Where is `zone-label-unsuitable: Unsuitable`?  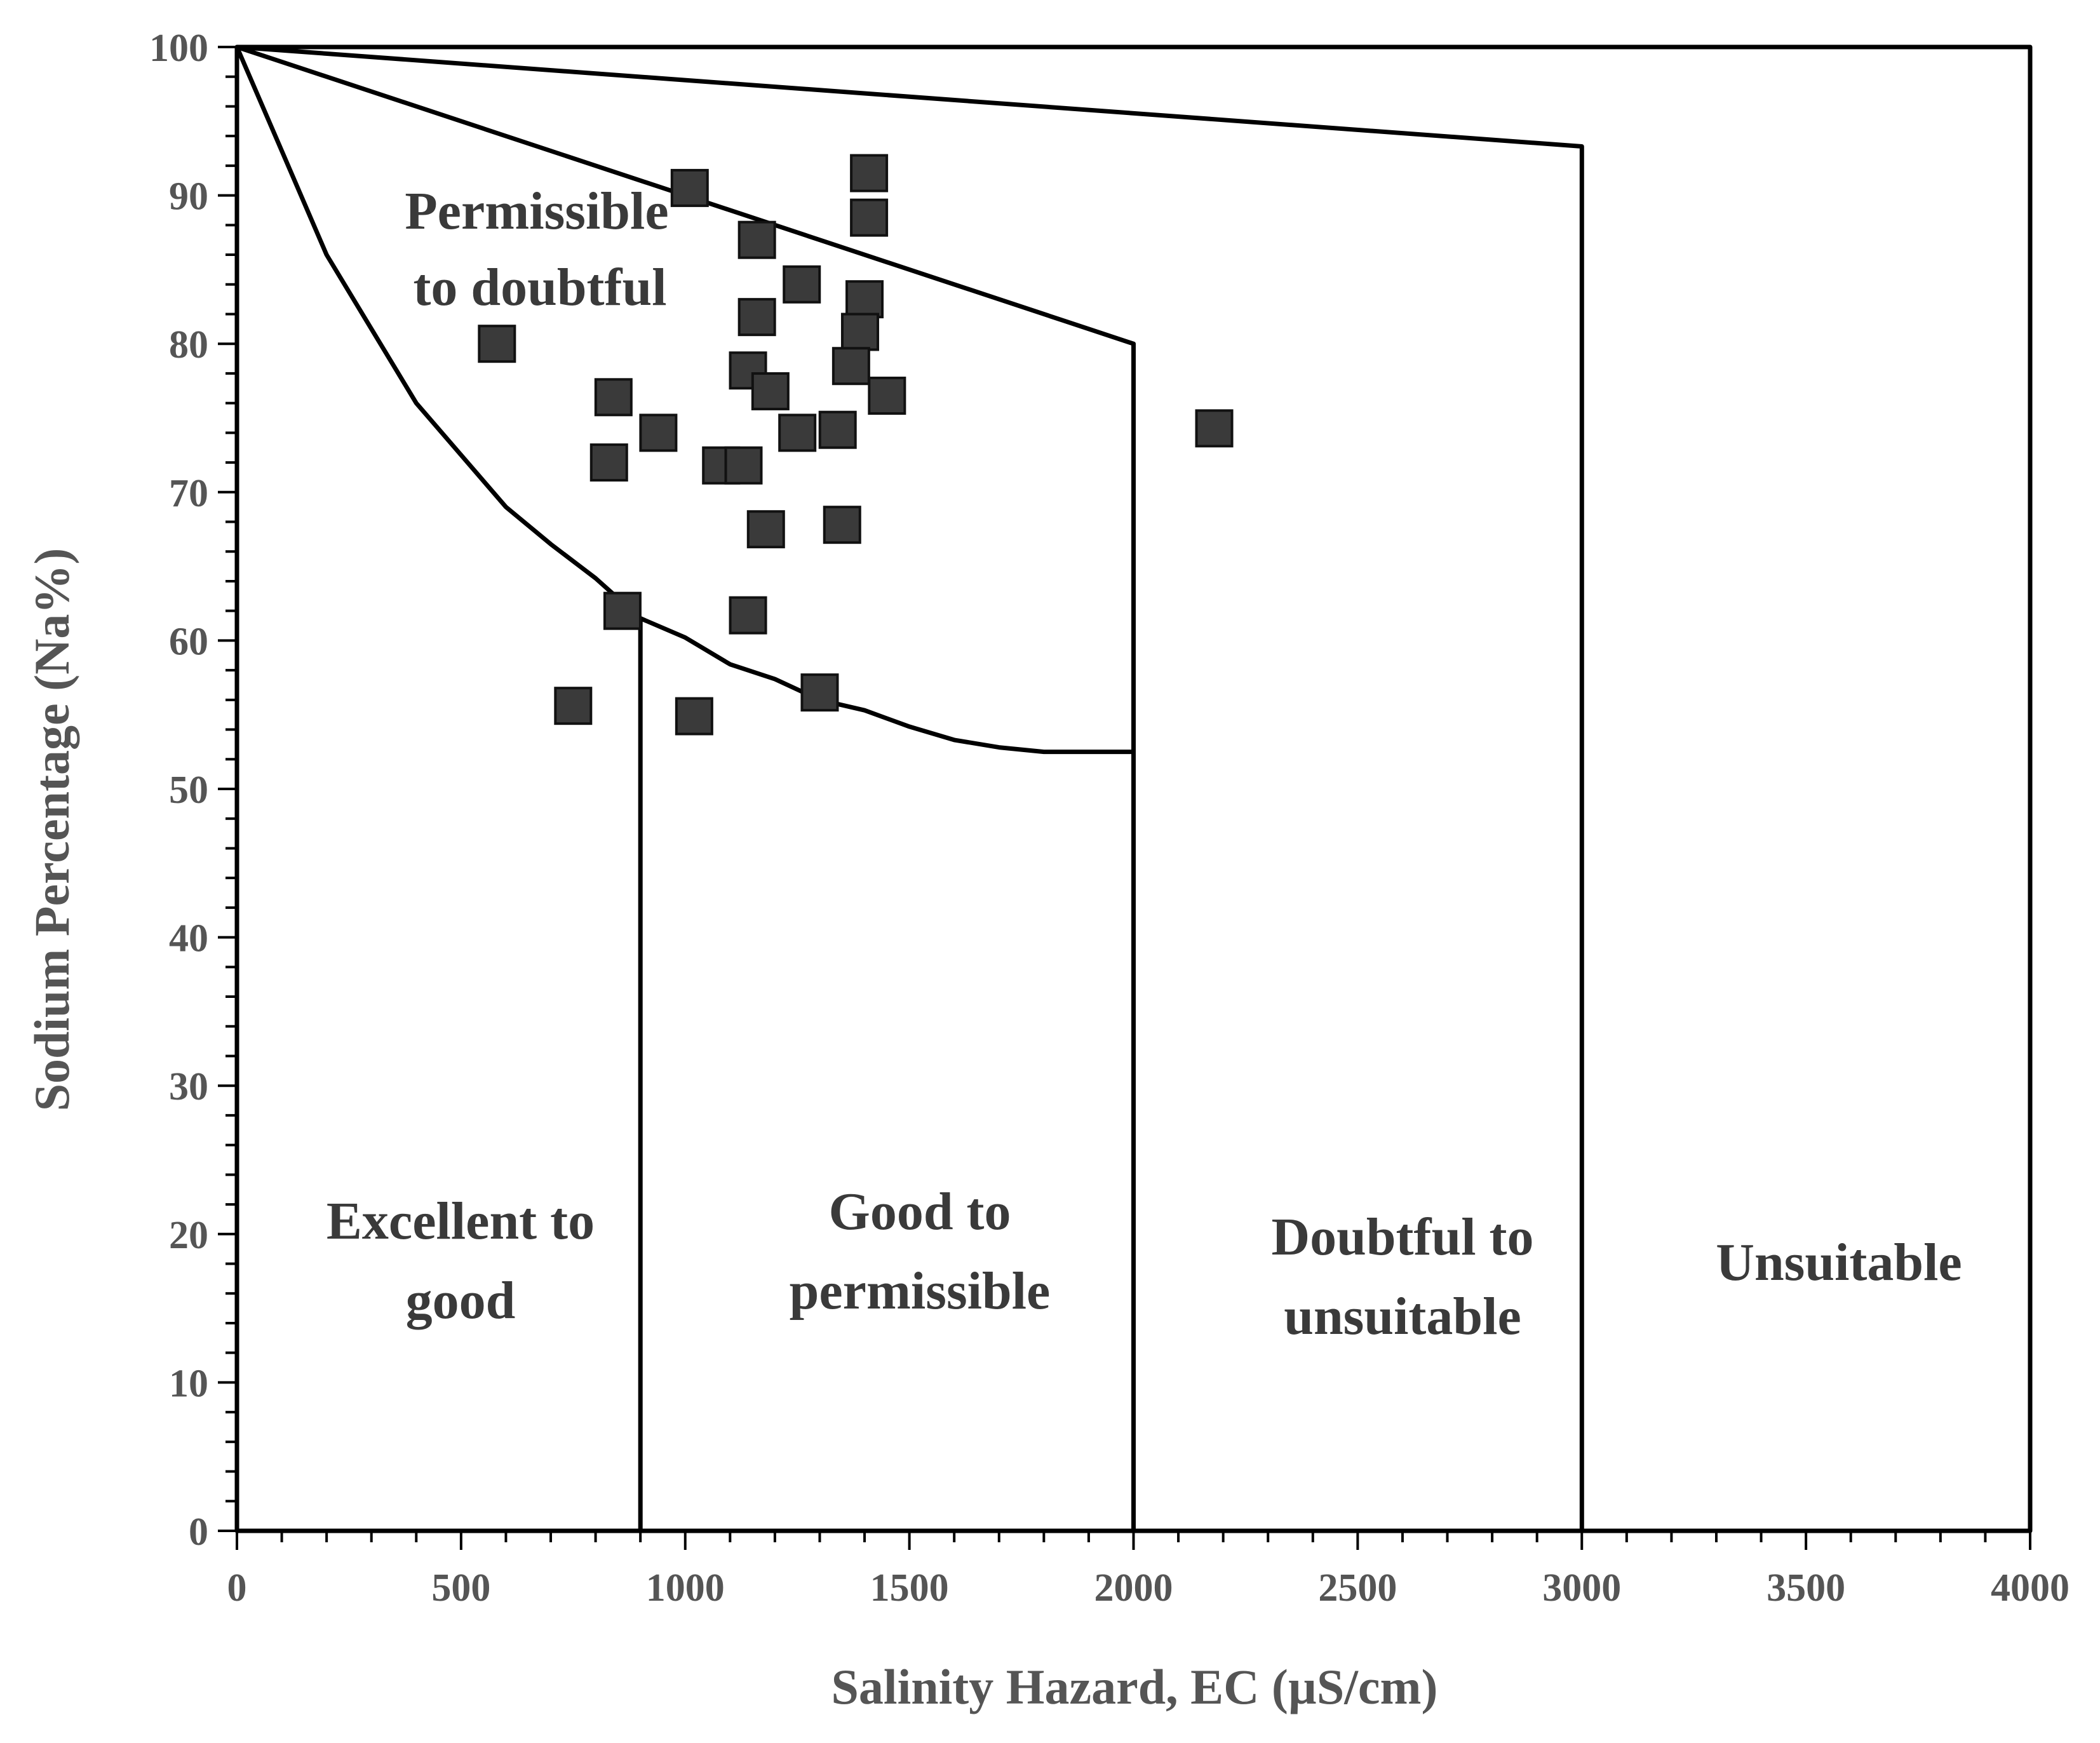 zone-label-unsuitable: Unsuitable is located at coordinates (1839, 1262).